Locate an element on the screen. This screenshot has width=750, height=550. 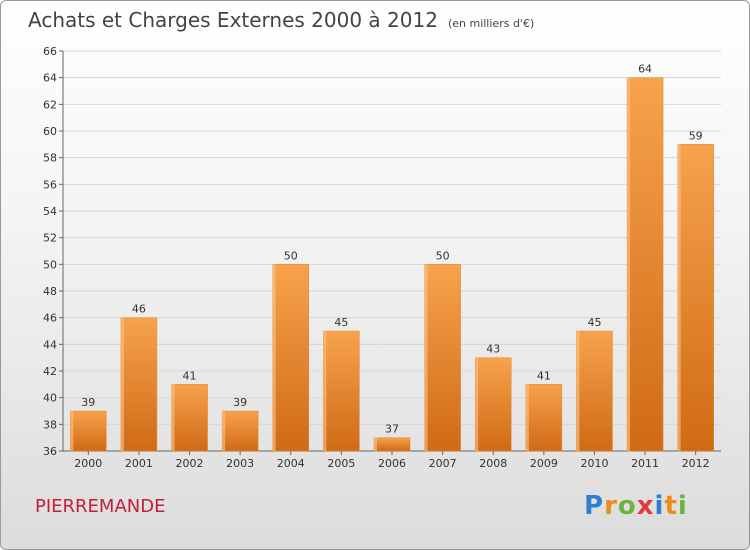
bar-2008 is located at coordinates (493, 404).